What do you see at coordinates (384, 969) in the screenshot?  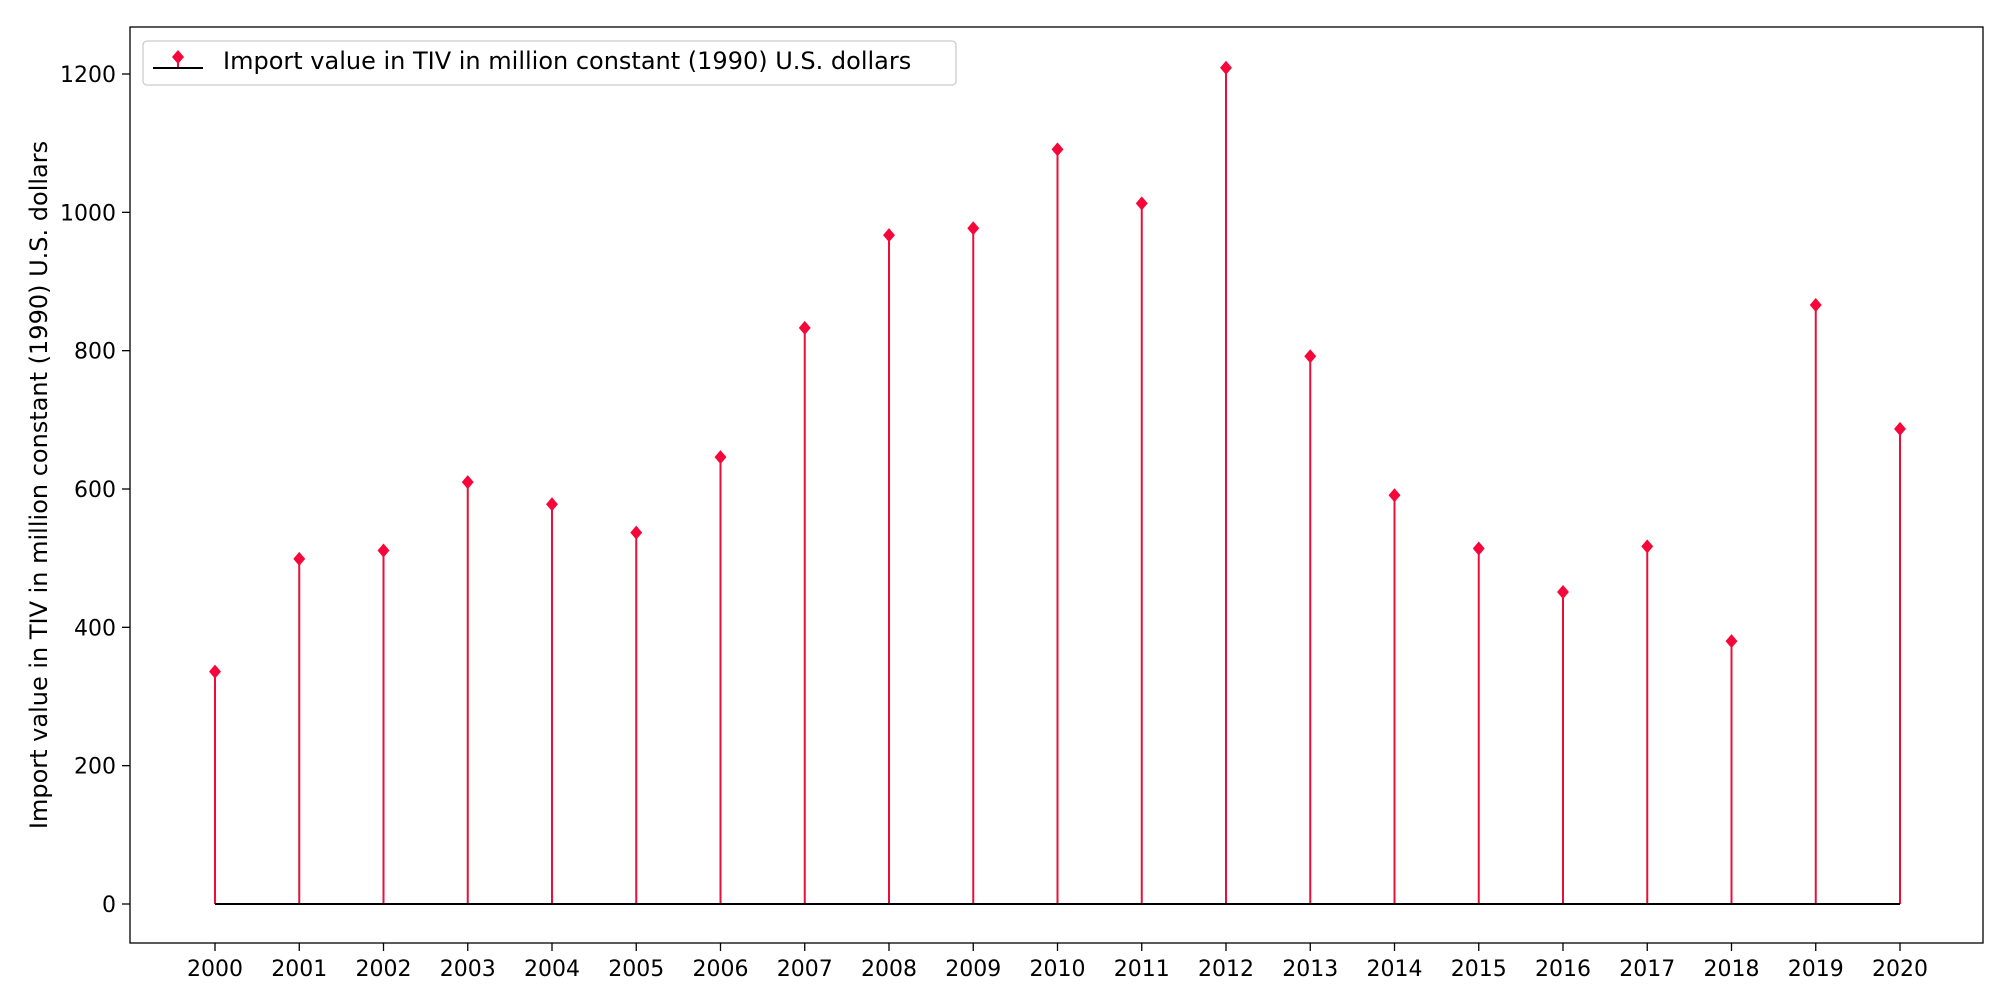 I see `x-tick-label: 2002` at bounding box center [384, 969].